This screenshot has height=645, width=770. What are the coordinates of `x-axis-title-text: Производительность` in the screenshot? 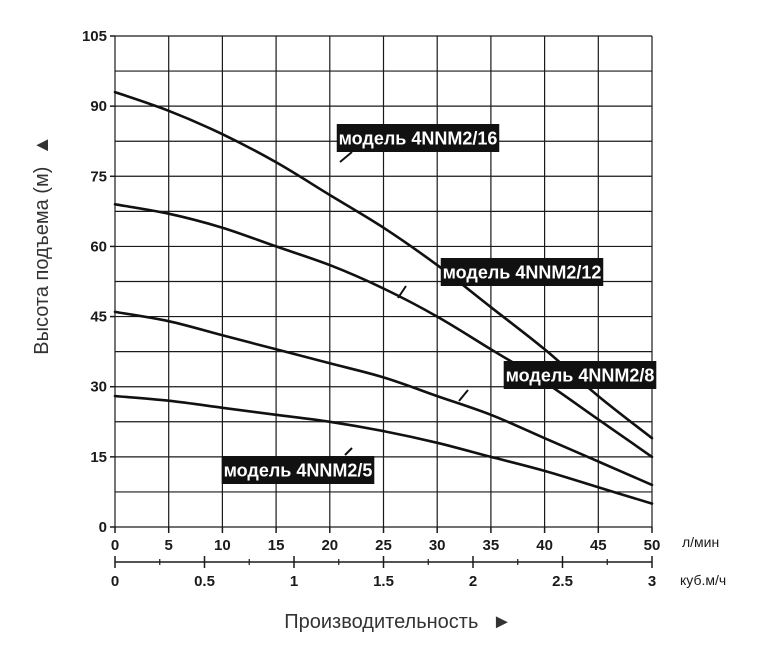 It's located at (381, 622).